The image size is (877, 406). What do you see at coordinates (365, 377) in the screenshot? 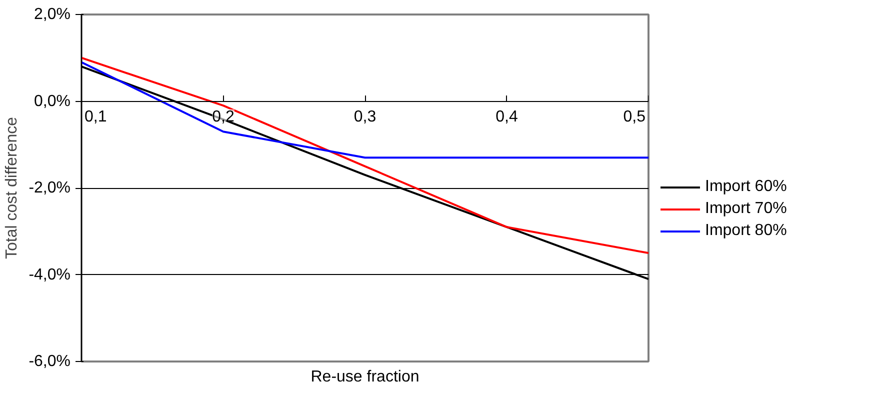
I see `x-axis-title: Re-use fraction` at bounding box center [365, 377].